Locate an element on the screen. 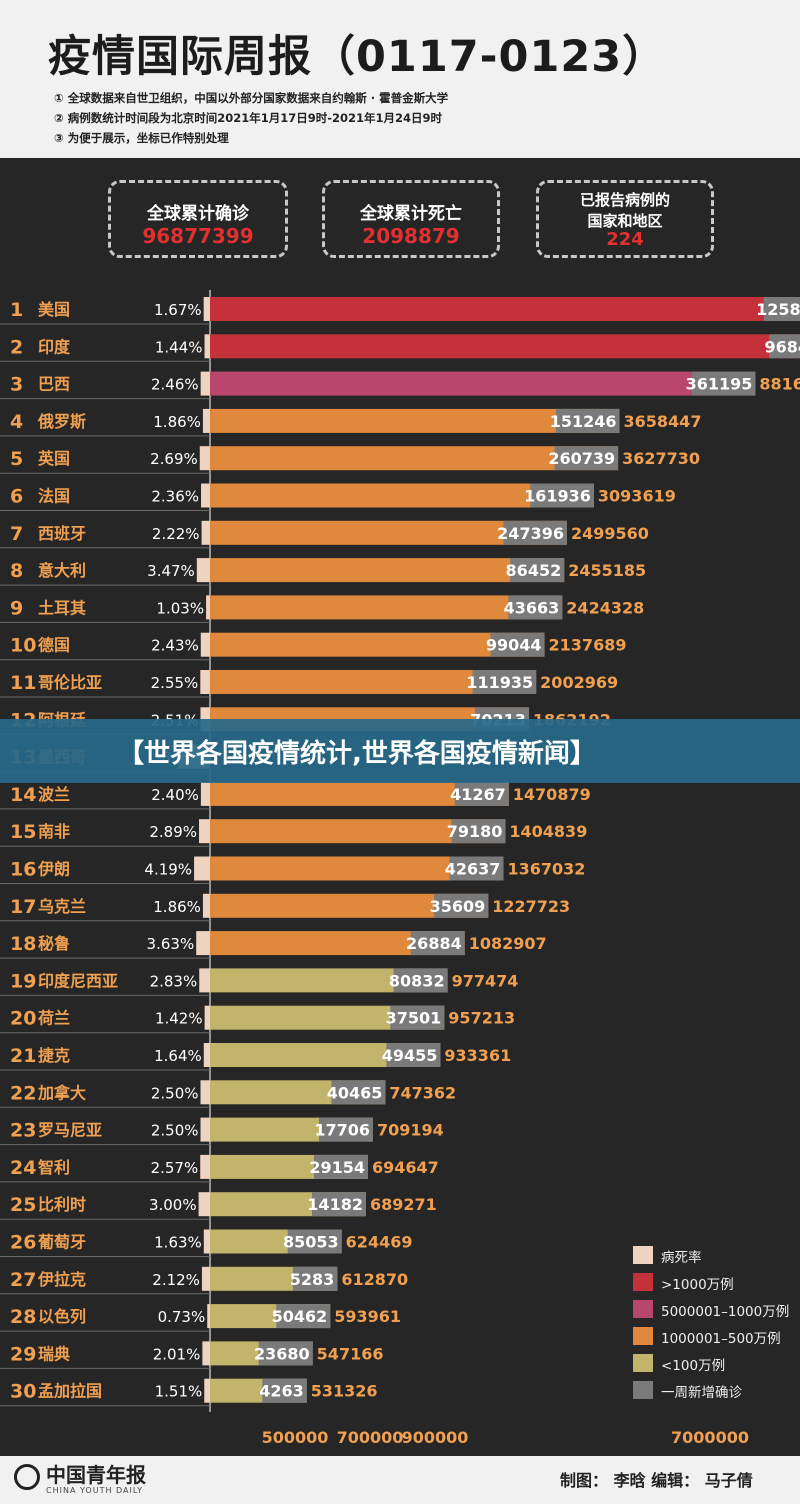 The image size is (800, 1504). overlay-banner: 【世界各国疫情统计,世界各国疫情新闻】 is located at coordinates (400, 751).